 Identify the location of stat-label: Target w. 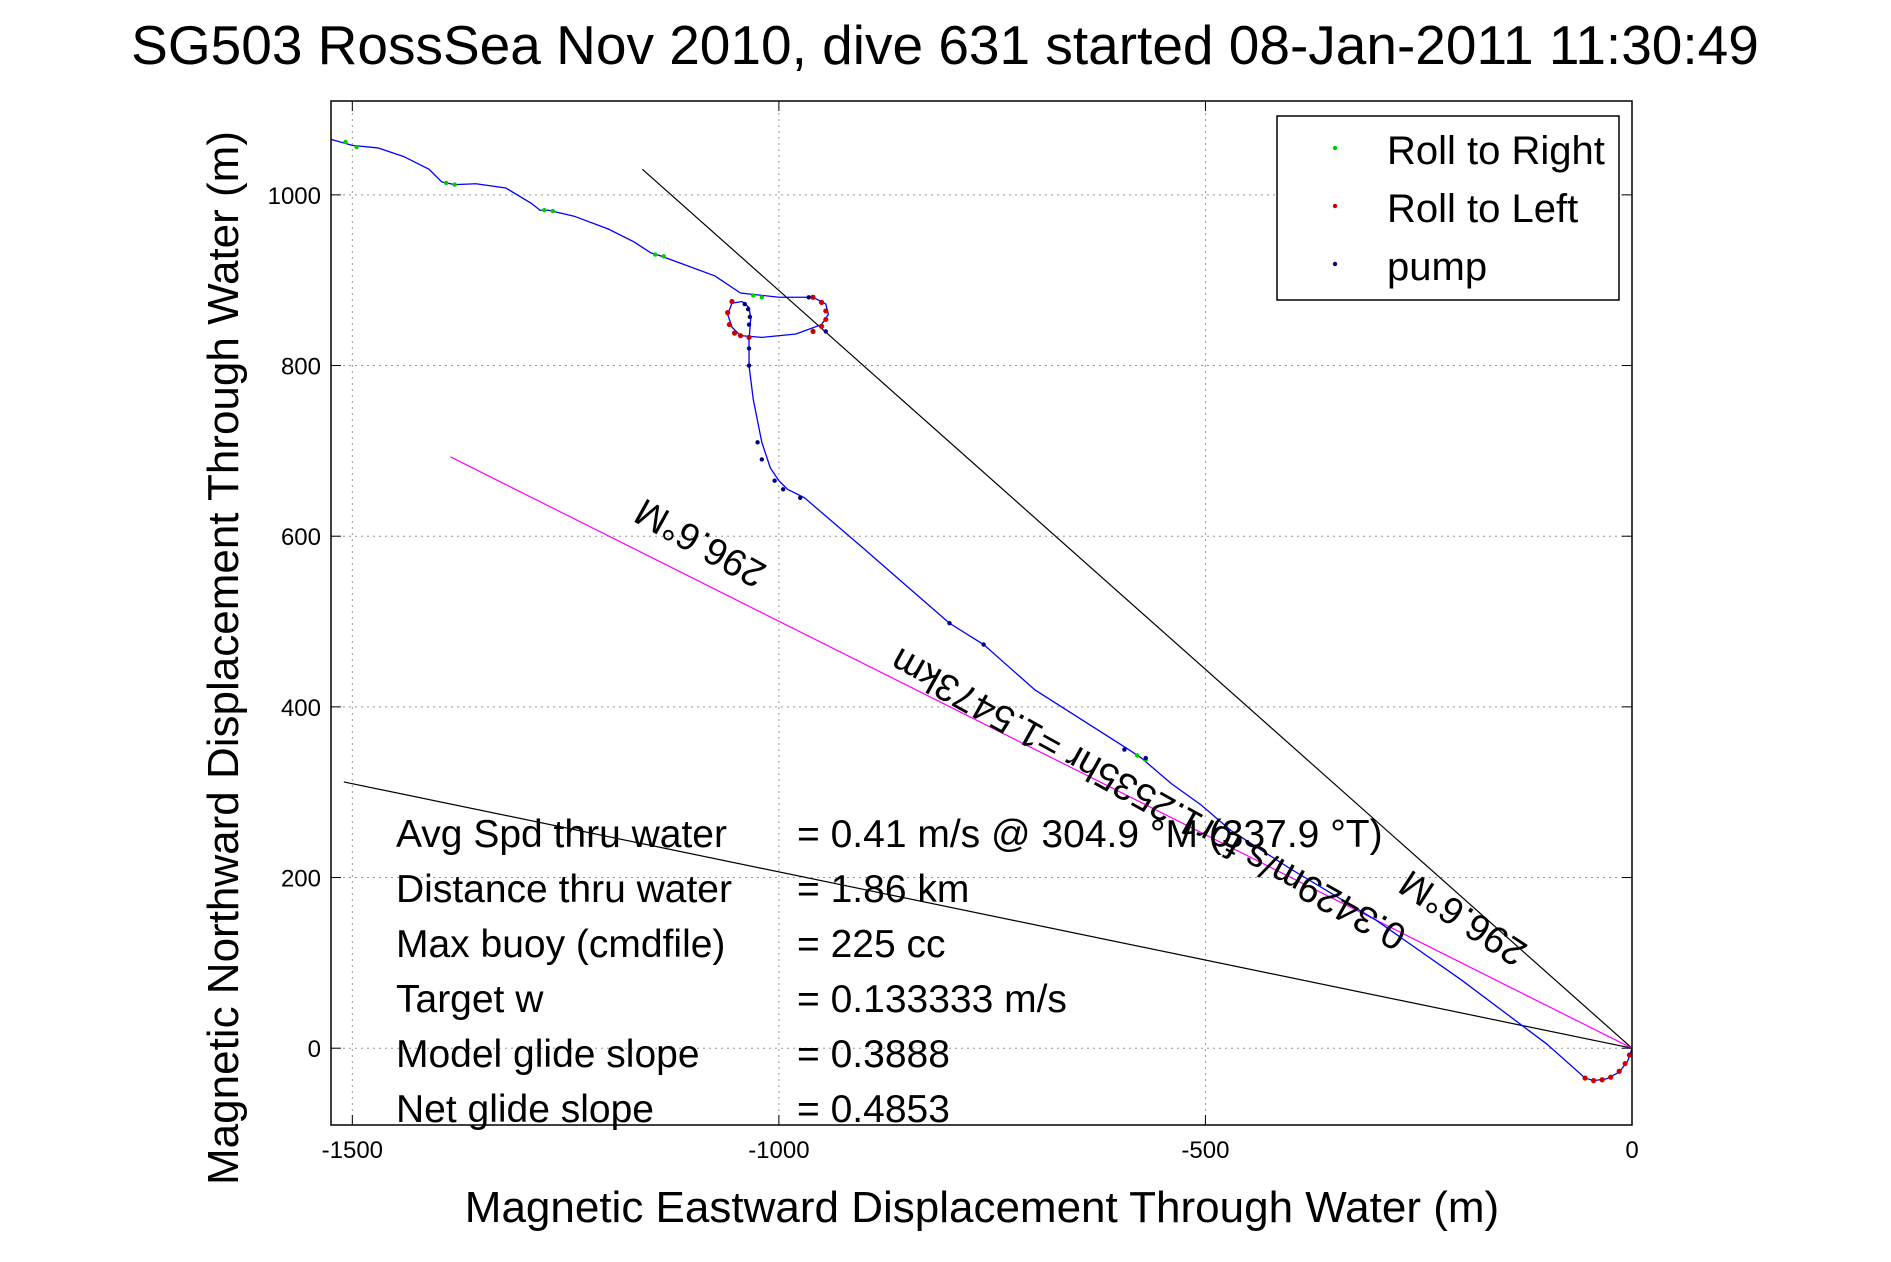
(470, 999).